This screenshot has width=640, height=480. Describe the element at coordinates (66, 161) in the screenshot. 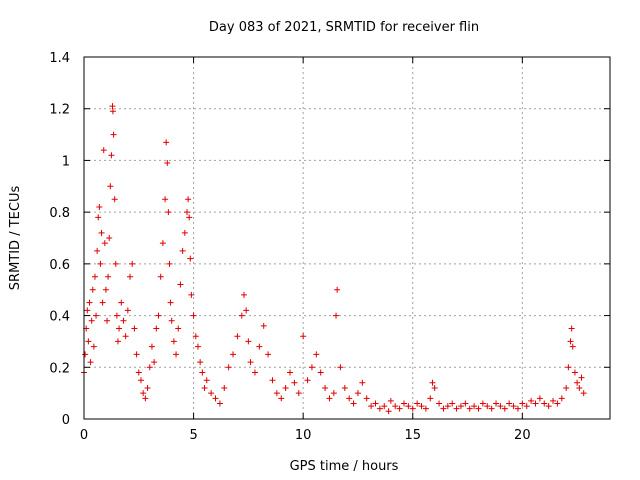

I see `y-tick-label: 1` at that location.